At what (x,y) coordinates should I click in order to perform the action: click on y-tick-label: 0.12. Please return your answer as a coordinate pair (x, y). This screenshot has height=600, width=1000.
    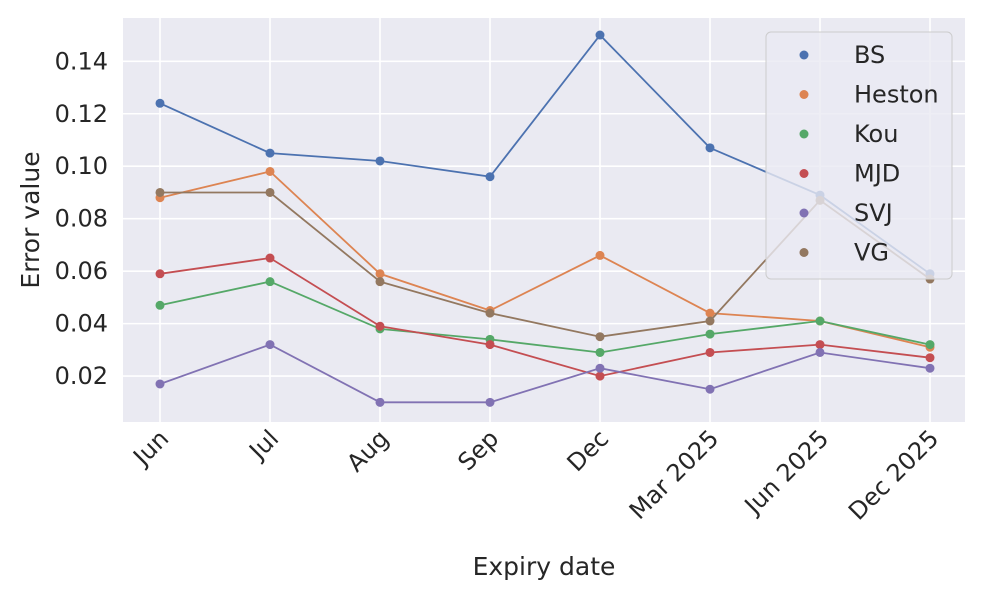
    Looking at the image, I should click on (81, 114).